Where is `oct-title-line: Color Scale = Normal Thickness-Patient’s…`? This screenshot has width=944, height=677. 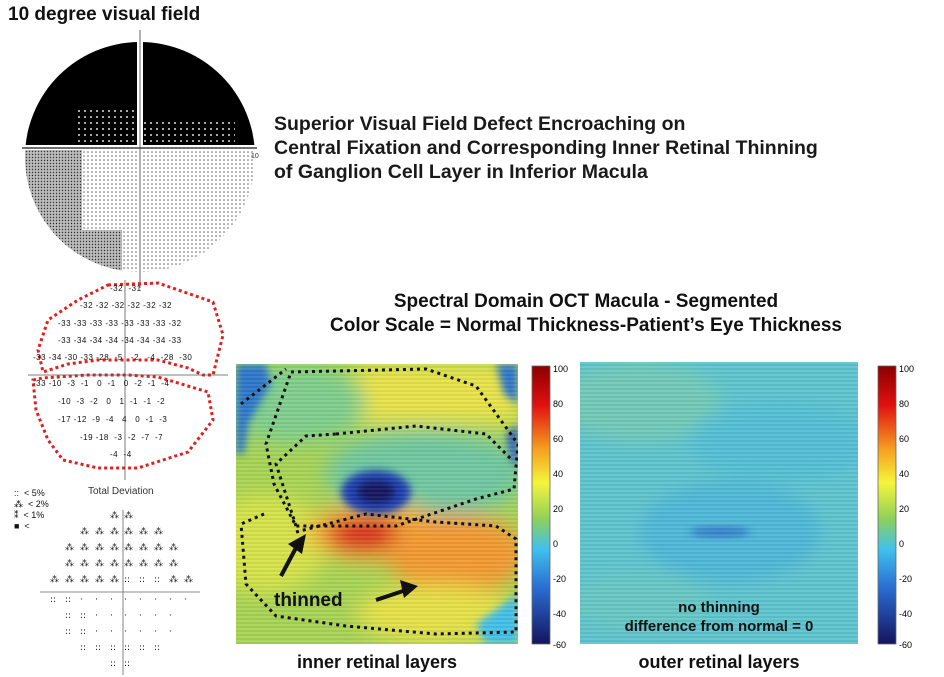
oct-title-line: Color Scale = Normal Thickness-Patient’s… is located at coordinates (586, 325).